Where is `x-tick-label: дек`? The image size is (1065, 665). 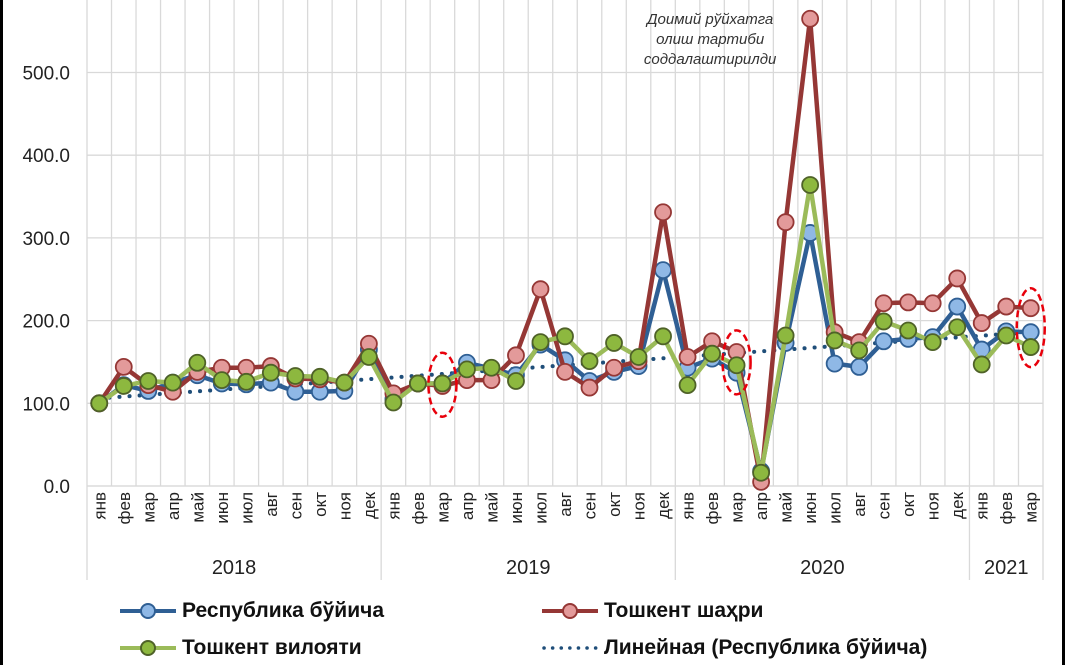
x-tick-label: дек is located at coordinates (369, 504).